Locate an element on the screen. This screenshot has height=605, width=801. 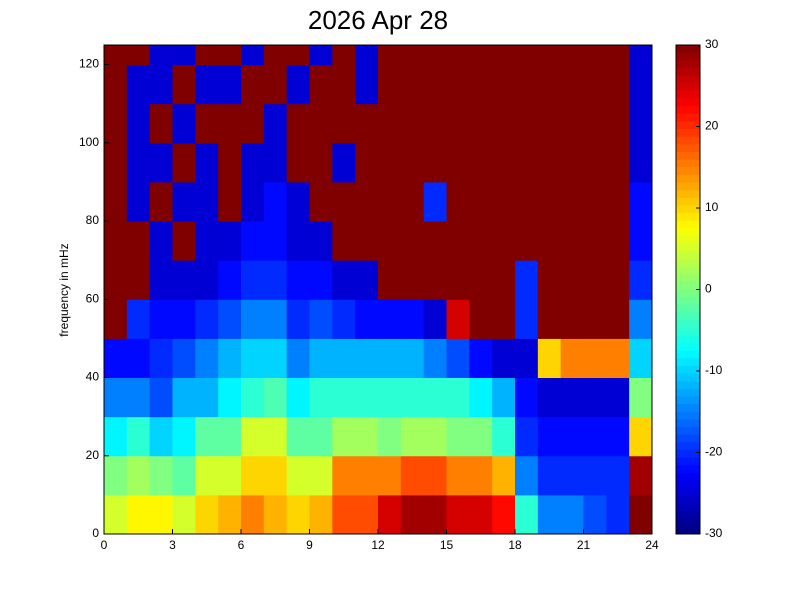
colorbar-tick-label: 30 is located at coordinates (712, 44).